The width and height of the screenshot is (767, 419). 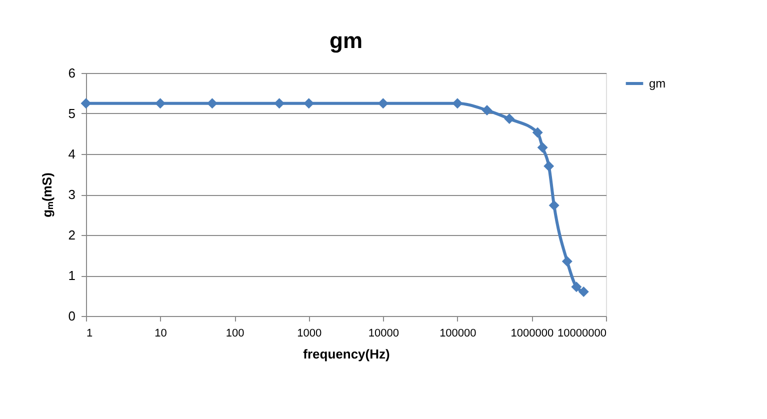 I want to click on x-tick-label: 100000, so click(x=458, y=334).